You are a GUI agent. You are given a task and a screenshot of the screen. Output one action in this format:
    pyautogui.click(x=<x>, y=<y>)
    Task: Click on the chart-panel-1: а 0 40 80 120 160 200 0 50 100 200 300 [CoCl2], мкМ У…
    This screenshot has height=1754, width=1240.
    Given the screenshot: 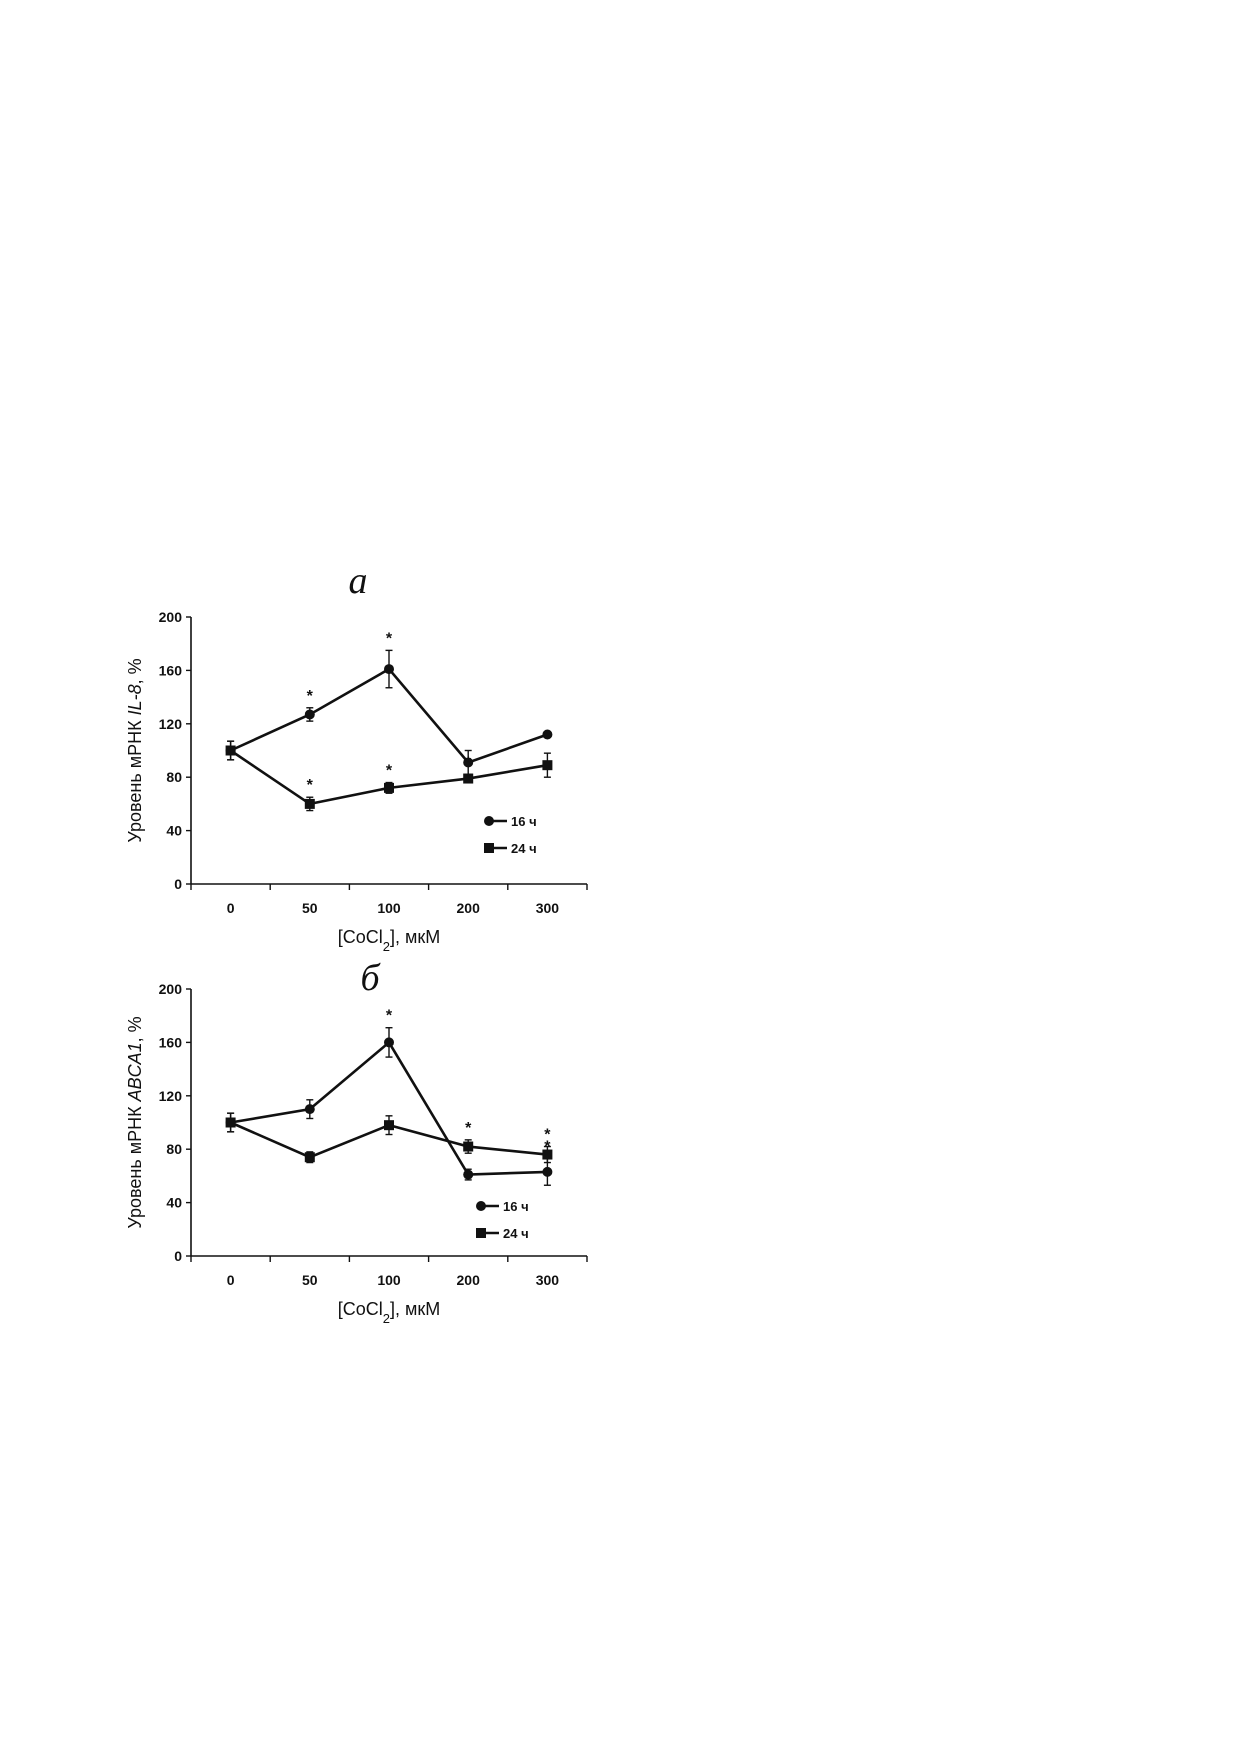 What is the action you would take?
    pyautogui.click(x=356, y=757)
    